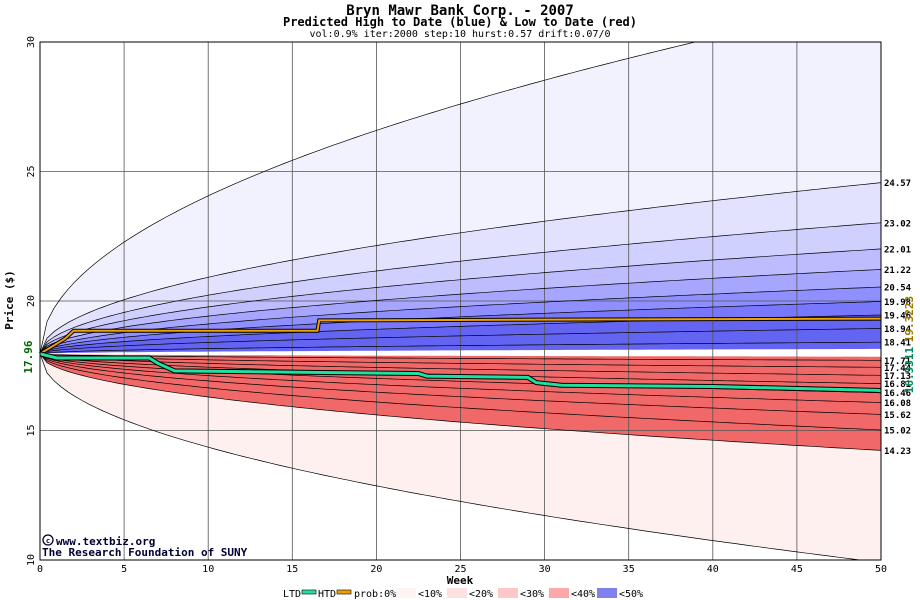 The width and height of the screenshot is (920, 600). Describe the element at coordinates (897, 184) in the screenshot. I see `band-level-label: 24.57` at that location.